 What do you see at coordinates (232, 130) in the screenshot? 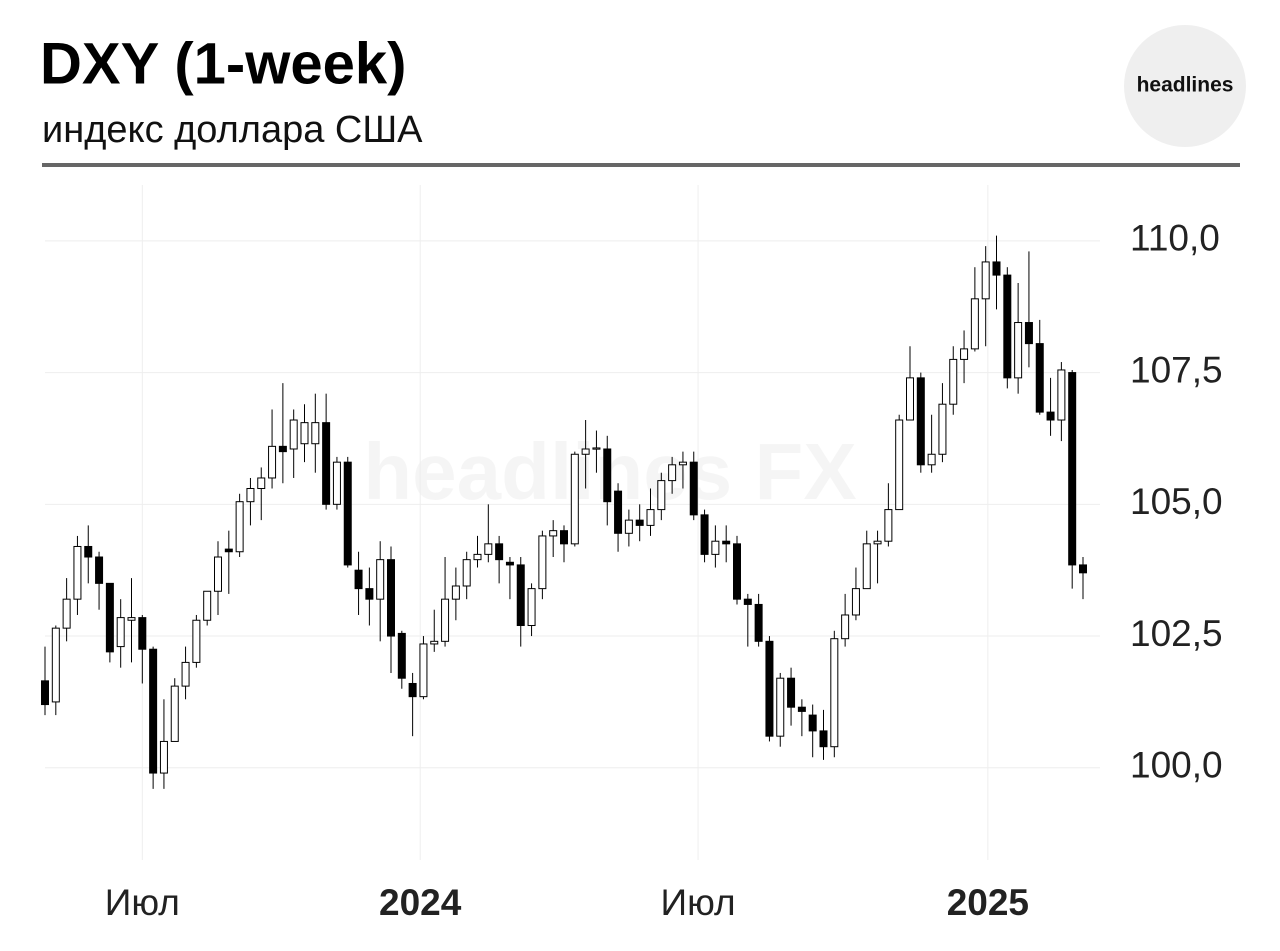
I see `chart-subtitle: индекс доллара США` at bounding box center [232, 130].